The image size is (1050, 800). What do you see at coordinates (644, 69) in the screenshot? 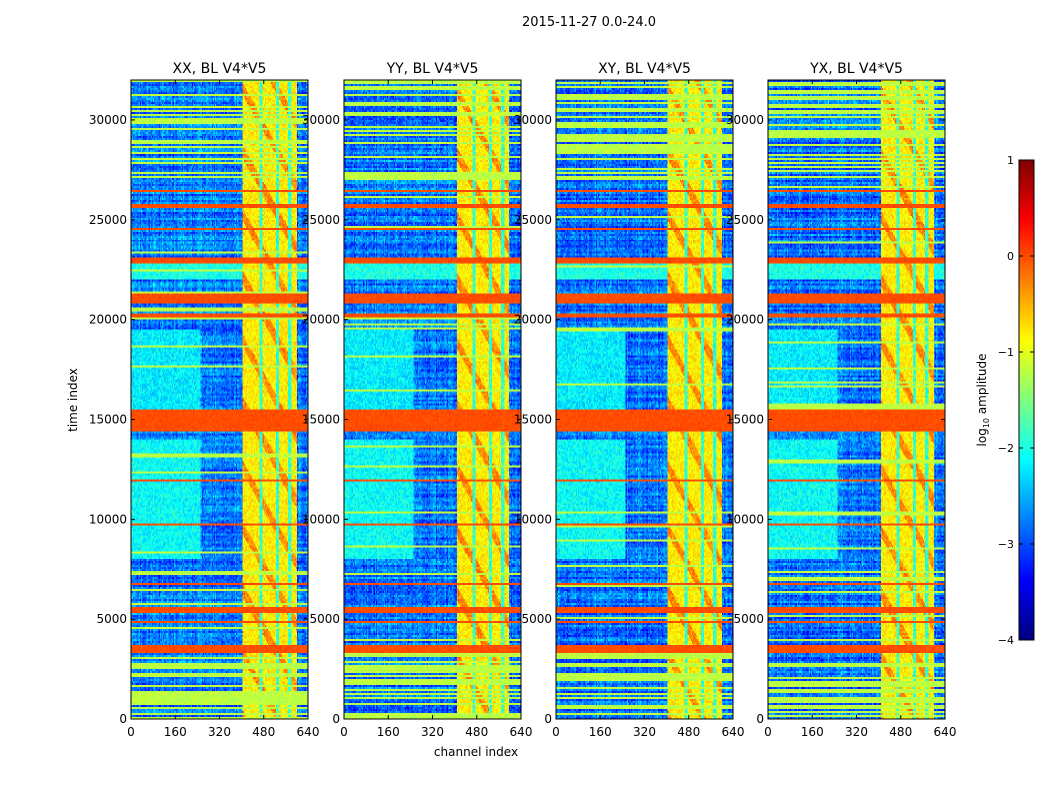
I see `panel-title: XY, BL V4*V5` at bounding box center [644, 69].